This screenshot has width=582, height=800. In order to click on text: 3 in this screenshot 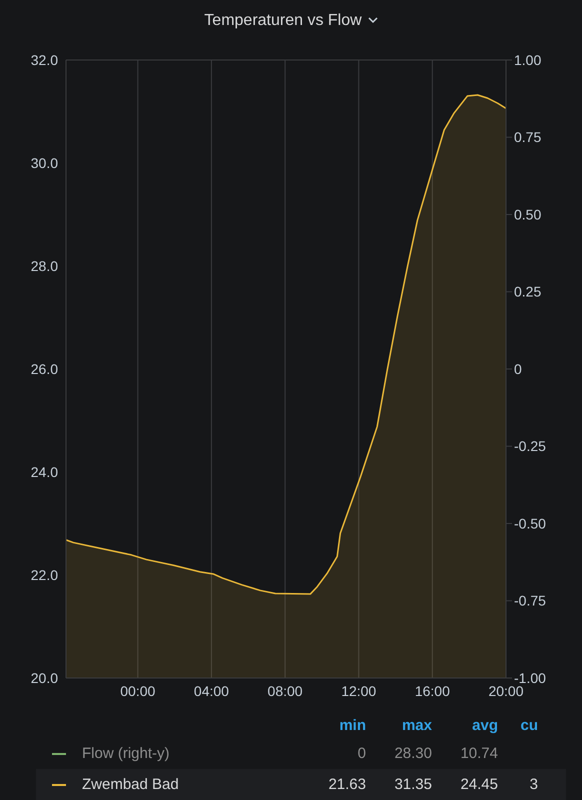, I will do `click(533, 784)`.